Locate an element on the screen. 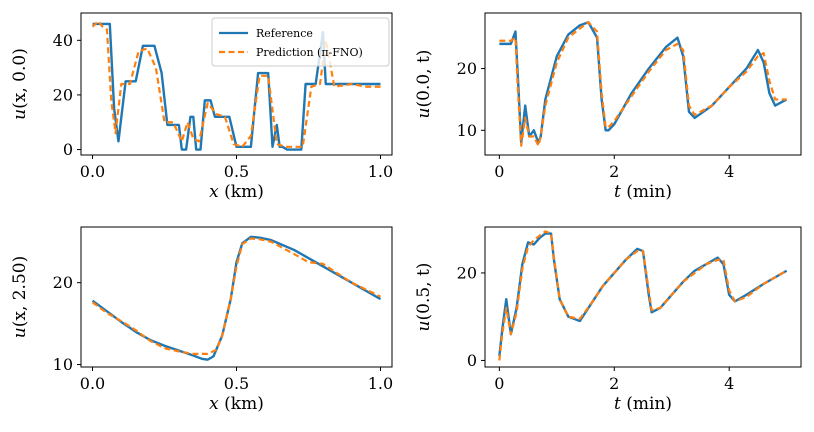 The height and width of the screenshot is (432, 814). legend-prediction-label: Prediction (π-FNO) is located at coordinates (309, 52).